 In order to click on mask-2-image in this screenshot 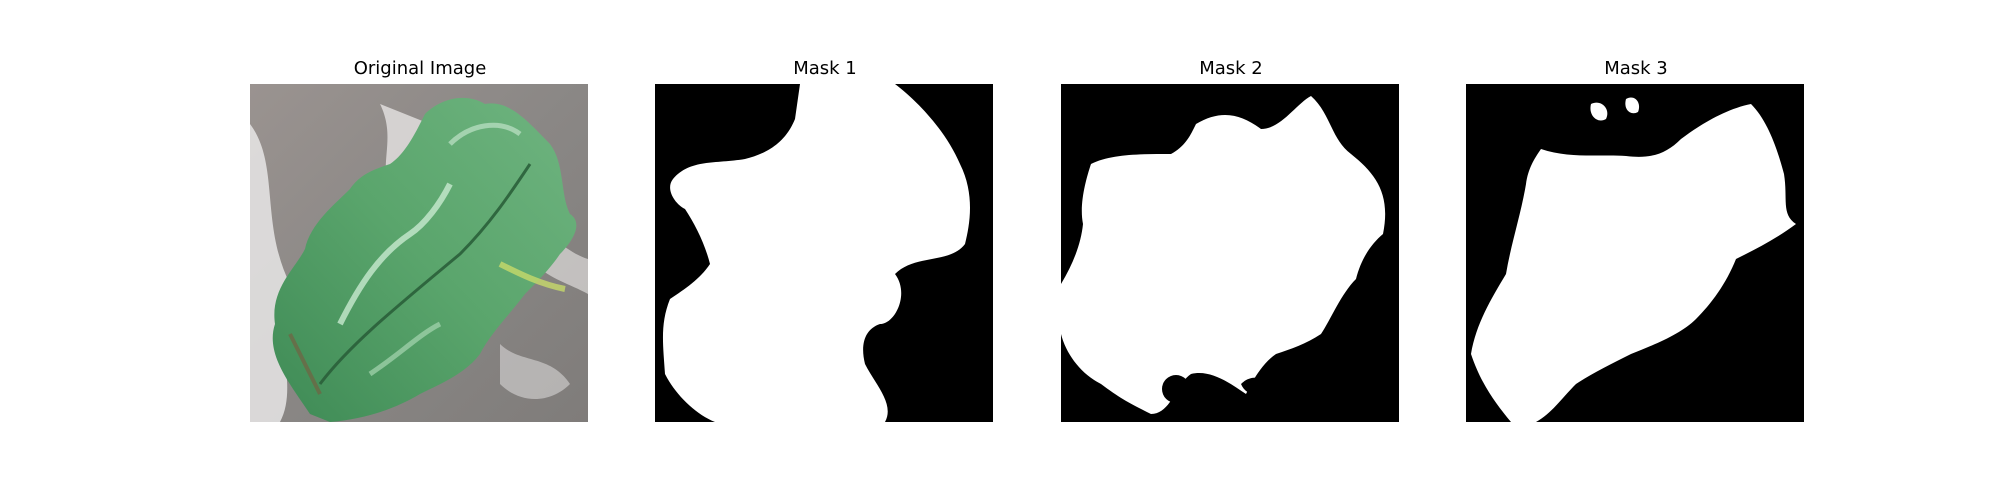, I will do `click(1230, 253)`.